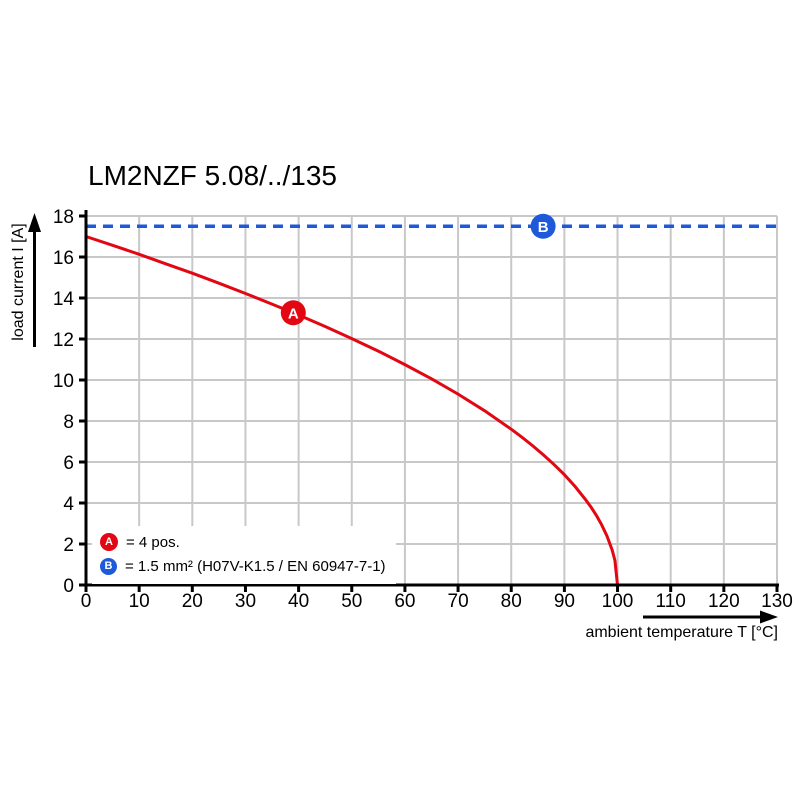  Describe the element at coordinates (34, 222) in the screenshot. I see `y-axis-arrow-head` at that location.